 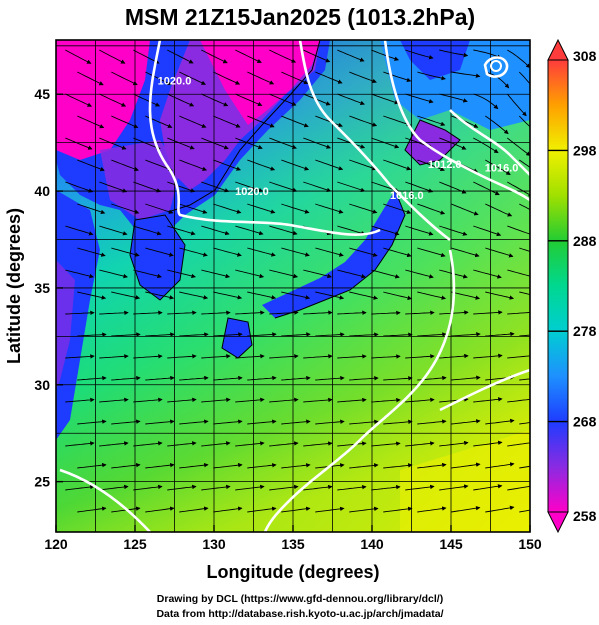 What do you see at coordinates (105, 500) in the screenshot?
I see `isobar-west` at bounding box center [105, 500].